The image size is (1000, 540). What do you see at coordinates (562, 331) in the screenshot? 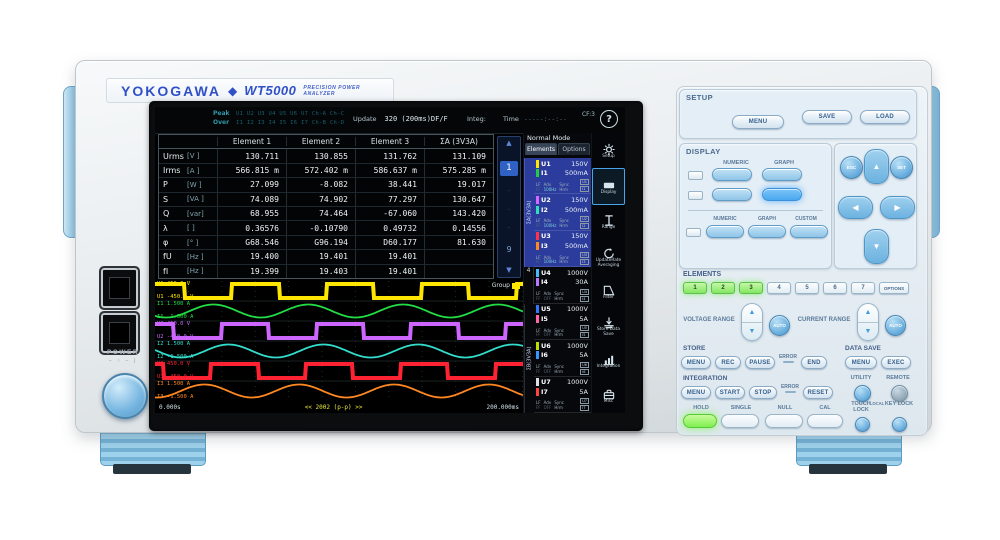
I see `element-sub-config: LF FF Adv OFF Sync Hrm U5 I5` at bounding box center [562, 331].